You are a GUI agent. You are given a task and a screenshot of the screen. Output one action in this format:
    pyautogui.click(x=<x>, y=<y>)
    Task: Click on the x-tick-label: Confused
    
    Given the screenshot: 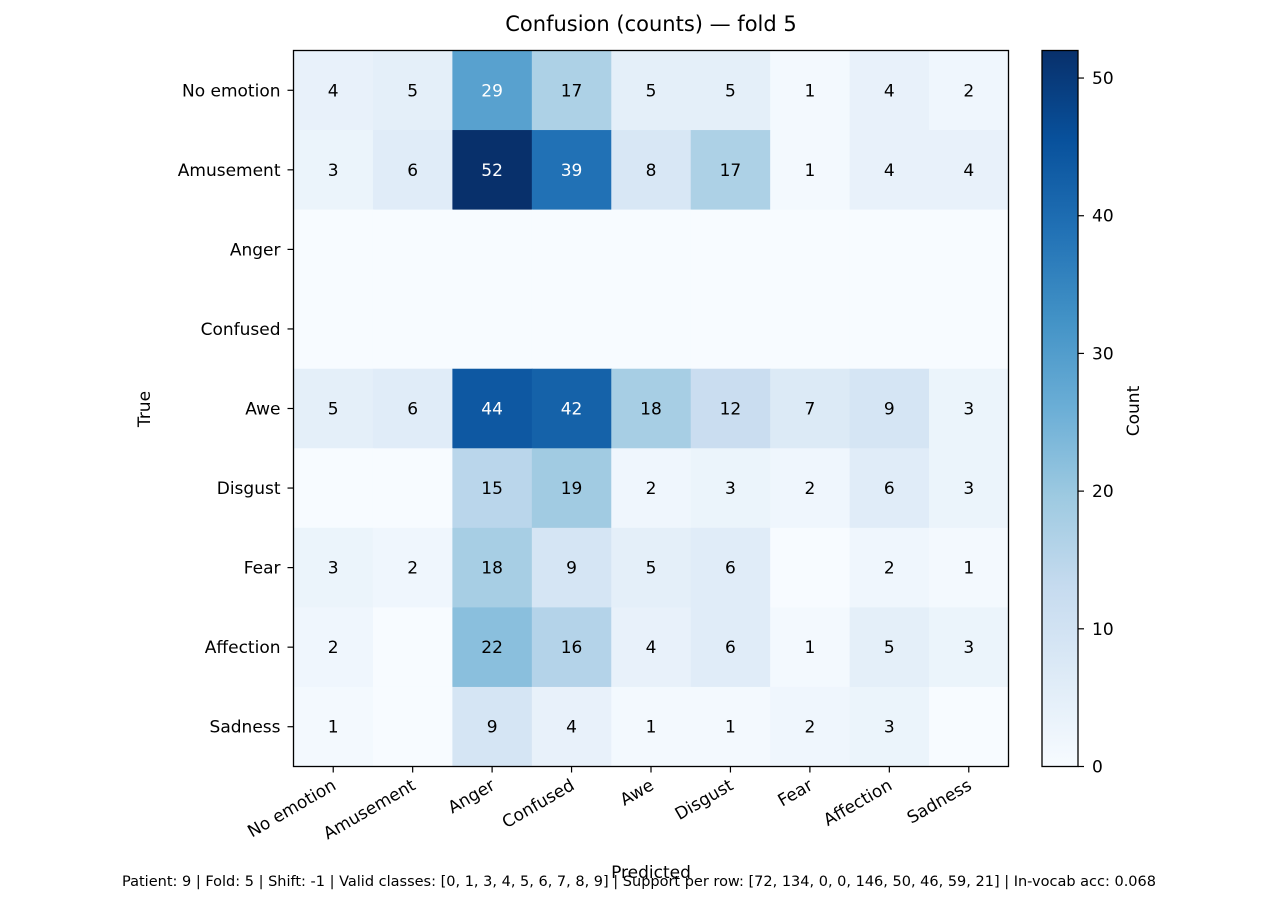 What is the action you would take?
    pyautogui.click(x=538, y=804)
    